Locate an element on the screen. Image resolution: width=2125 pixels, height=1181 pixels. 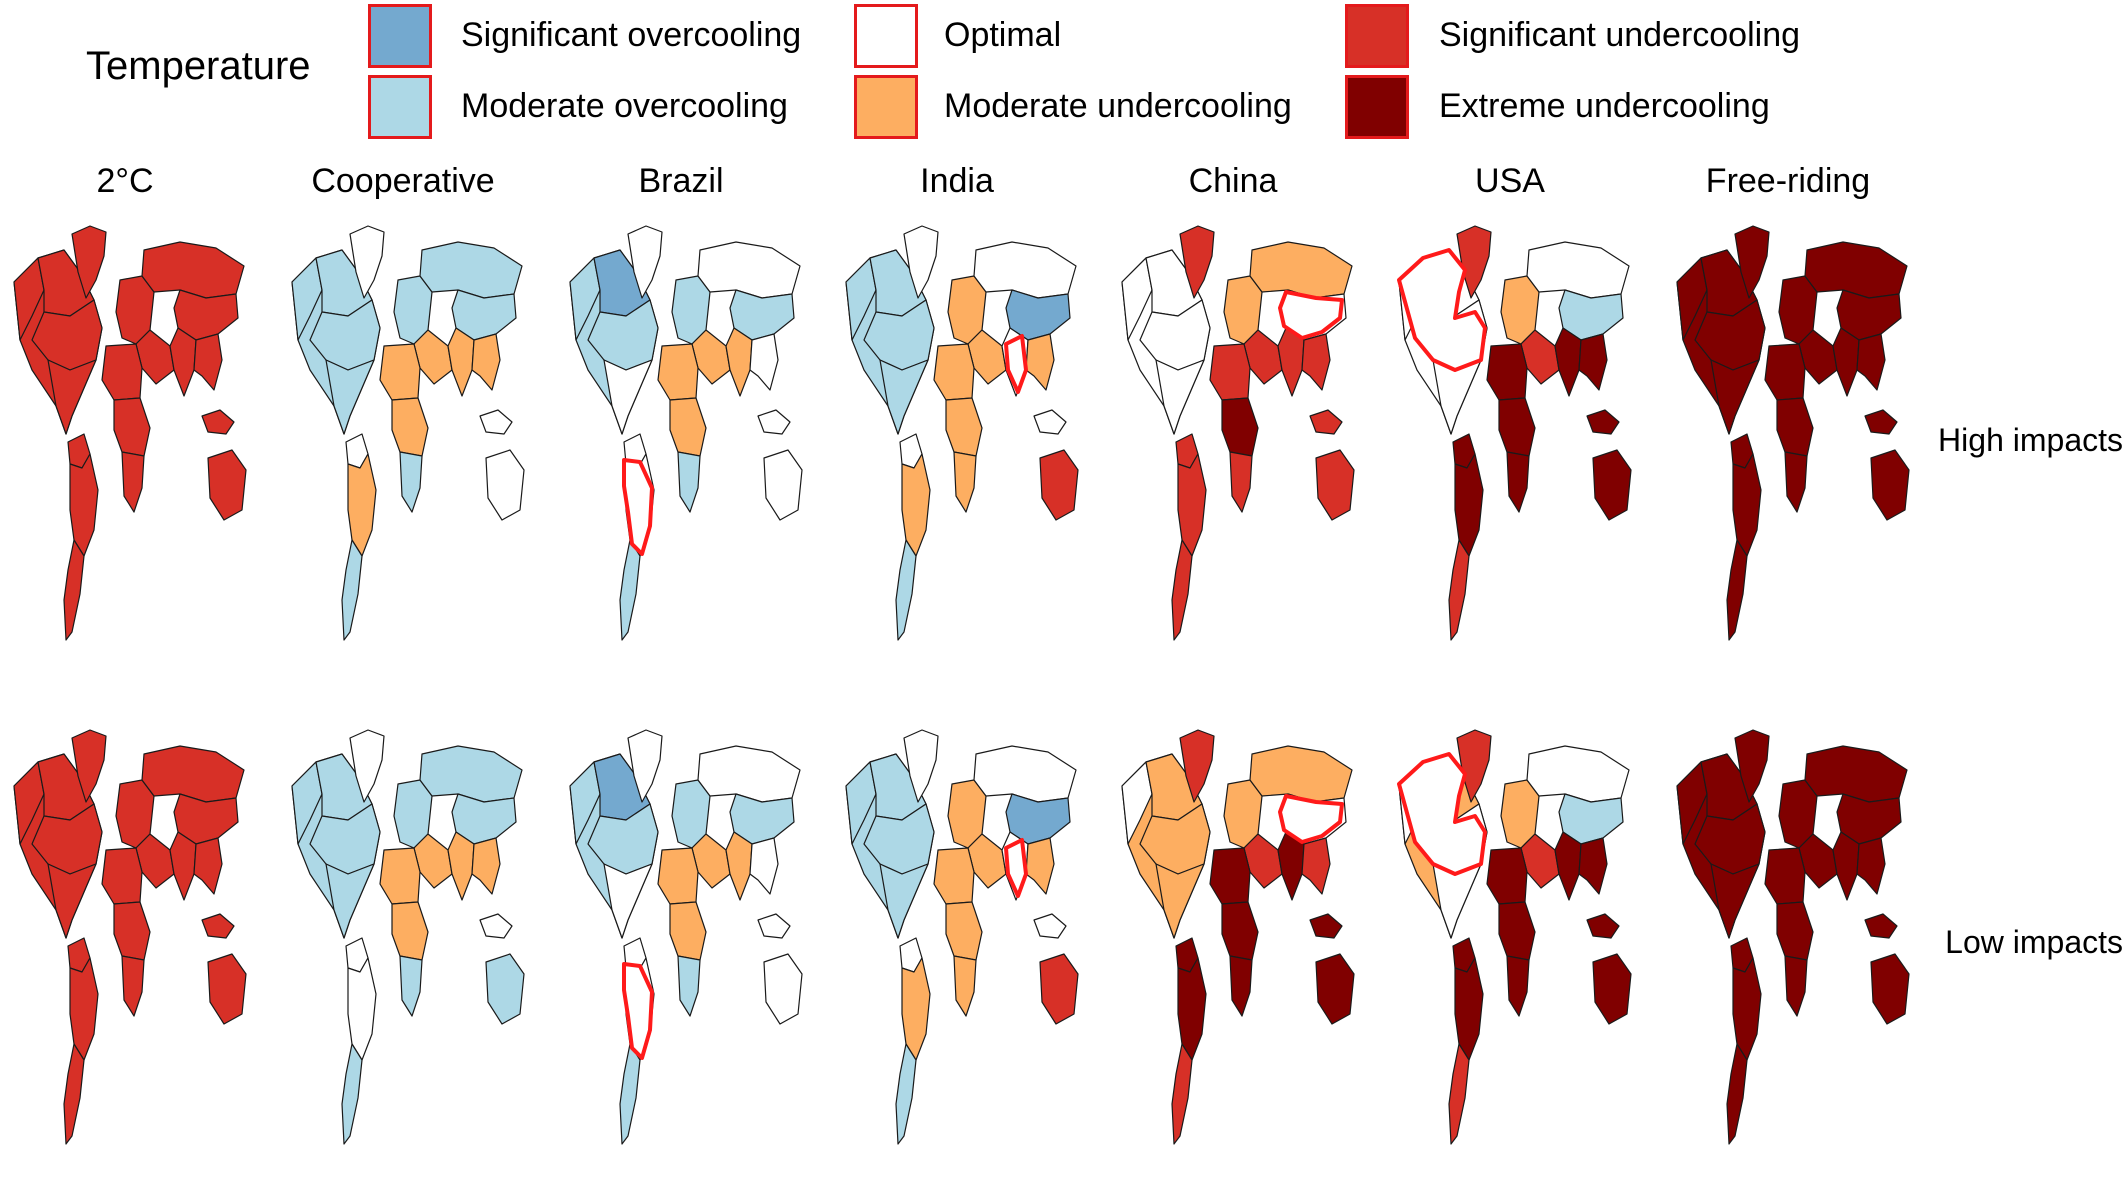
column-title-brazil: Brazil is located at coordinates (681, 181).